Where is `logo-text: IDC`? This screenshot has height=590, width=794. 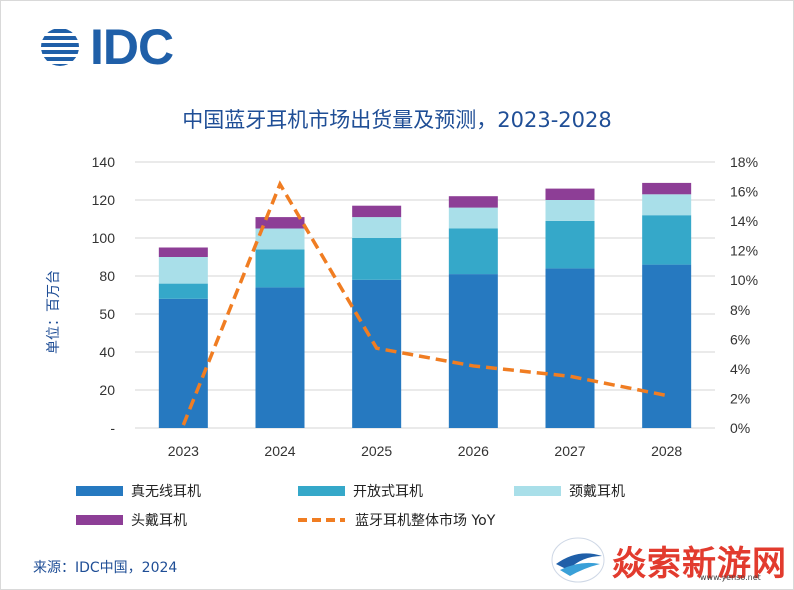
logo-text: IDC is located at coordinates (132, 47).